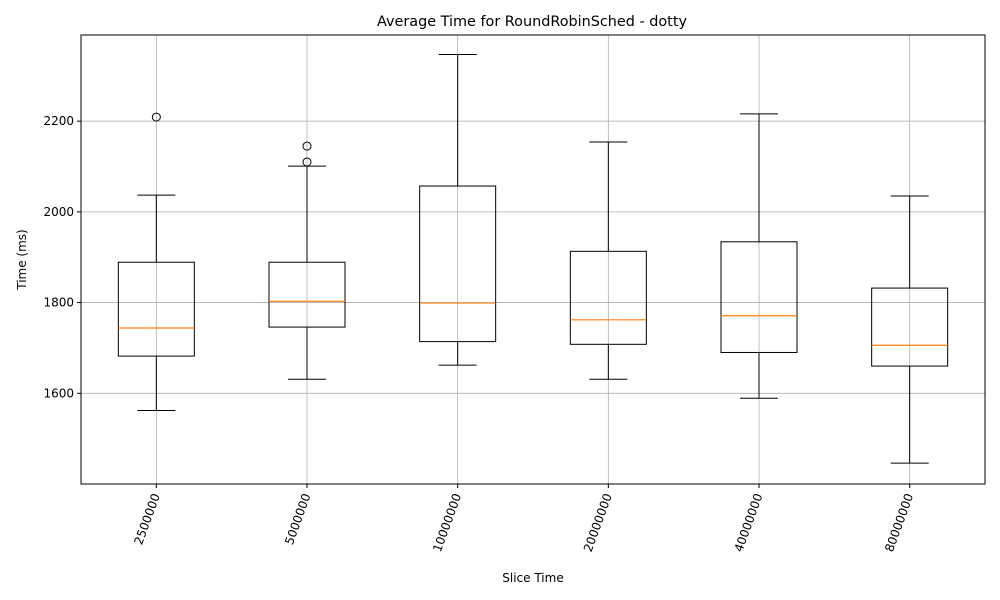 The height and width of the screenshot is (600, 1000). I want to click on y-axis-label: Time (ms), so click(22, 260).